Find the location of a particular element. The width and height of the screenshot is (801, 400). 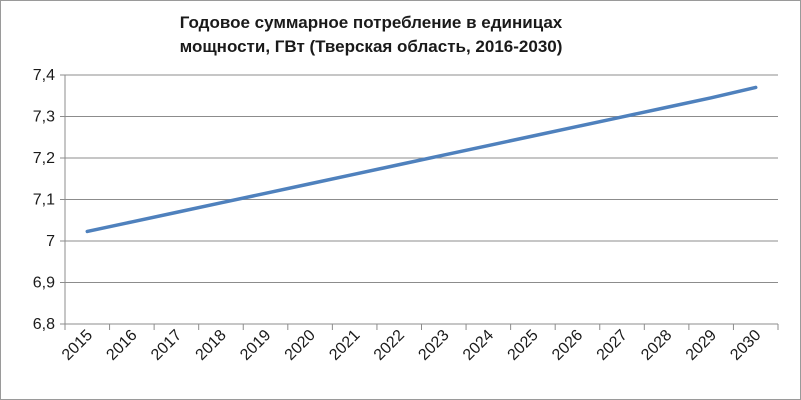

x-tick-label: 2017 is located at coordinates (166, 345).